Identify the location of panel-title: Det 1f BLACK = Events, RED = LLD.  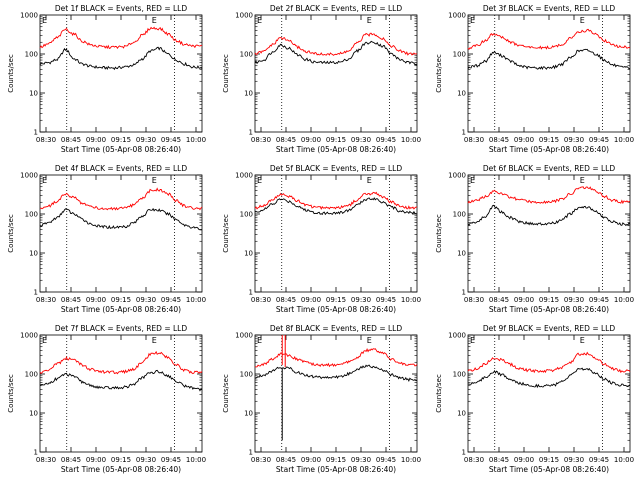
(121, 8).